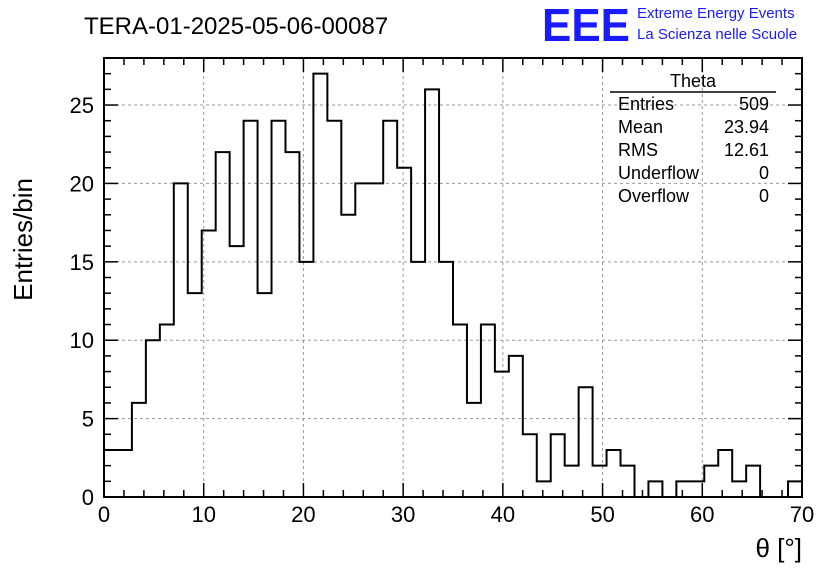  I want to click on stats-value-rms: 12.61, so click(746, 150).